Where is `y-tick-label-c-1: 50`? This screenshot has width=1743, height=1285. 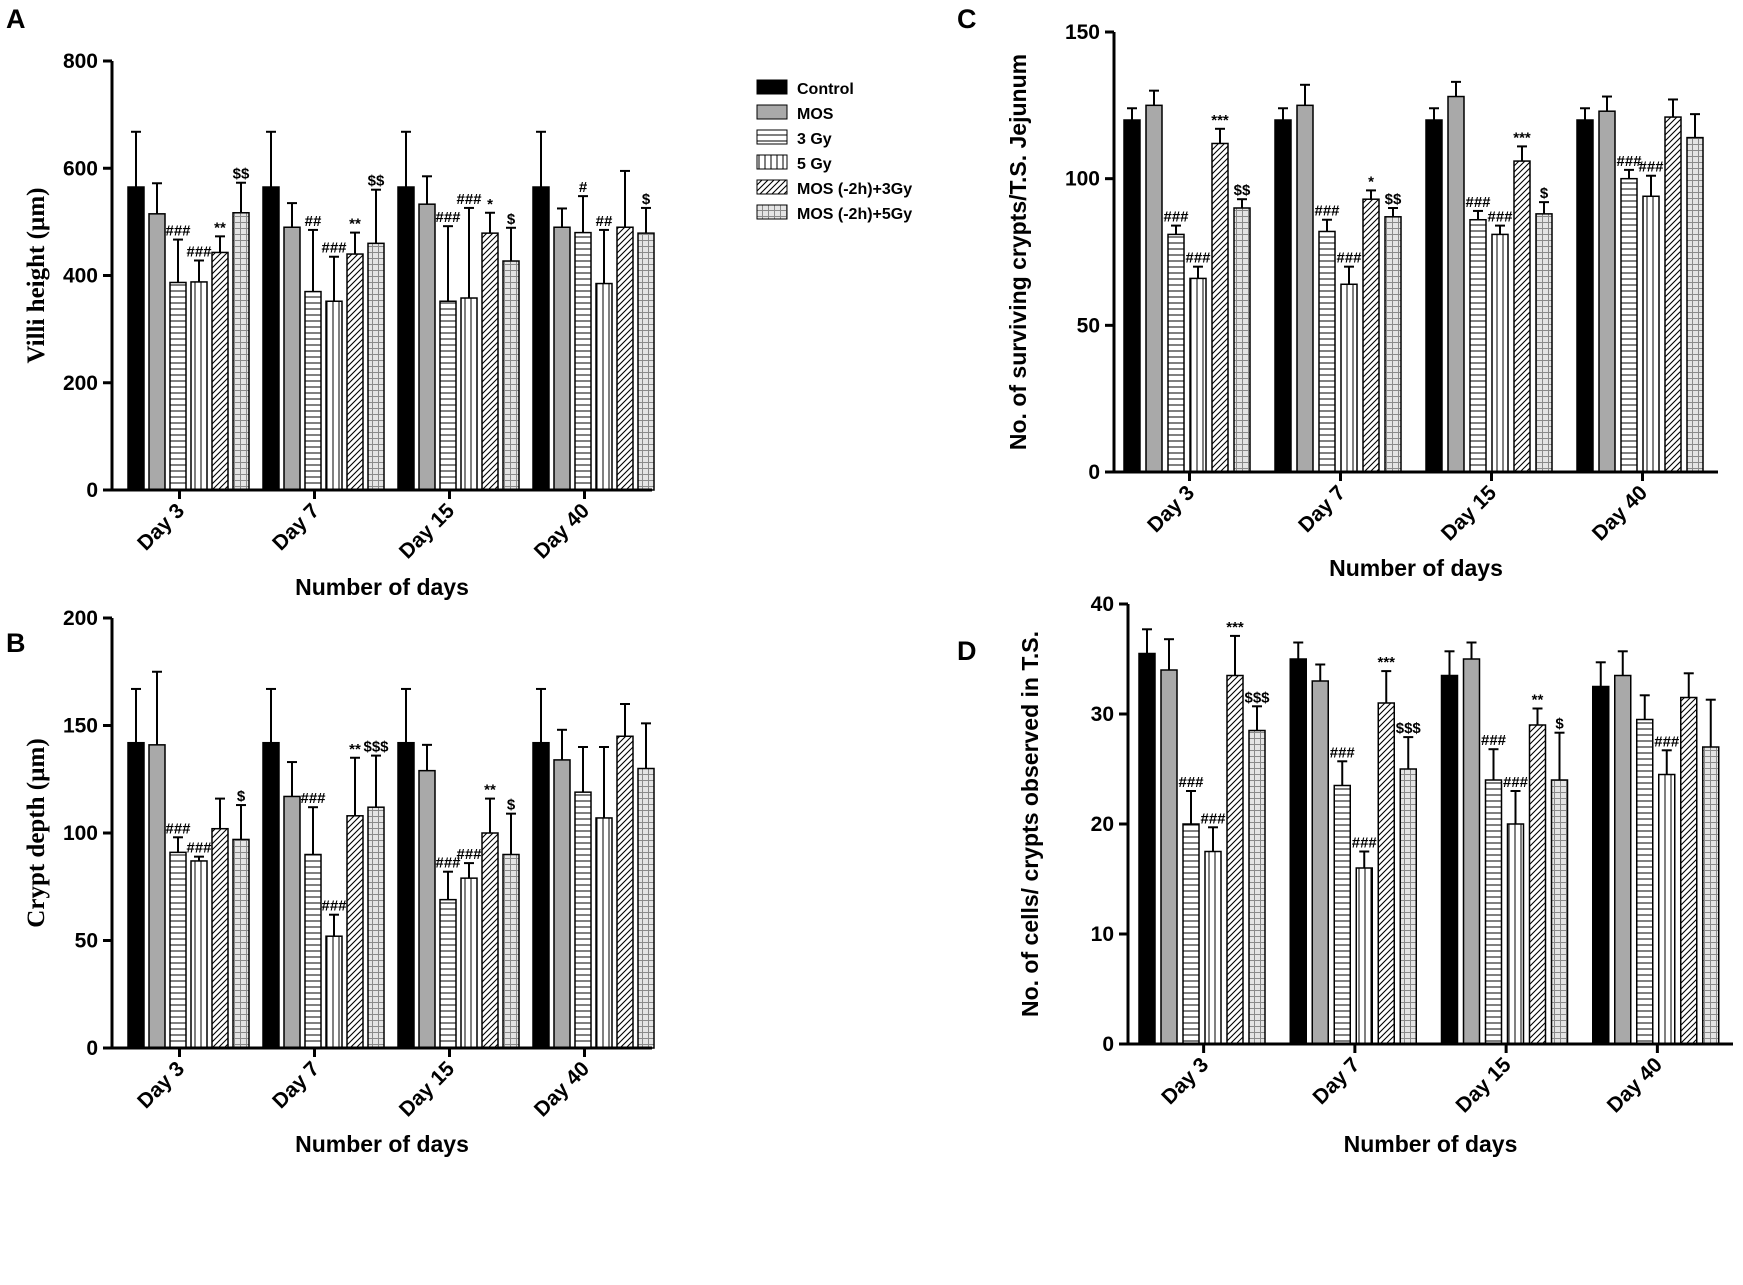 y-tick-label-c-1: 50 is located at coordinates (1088, 325).